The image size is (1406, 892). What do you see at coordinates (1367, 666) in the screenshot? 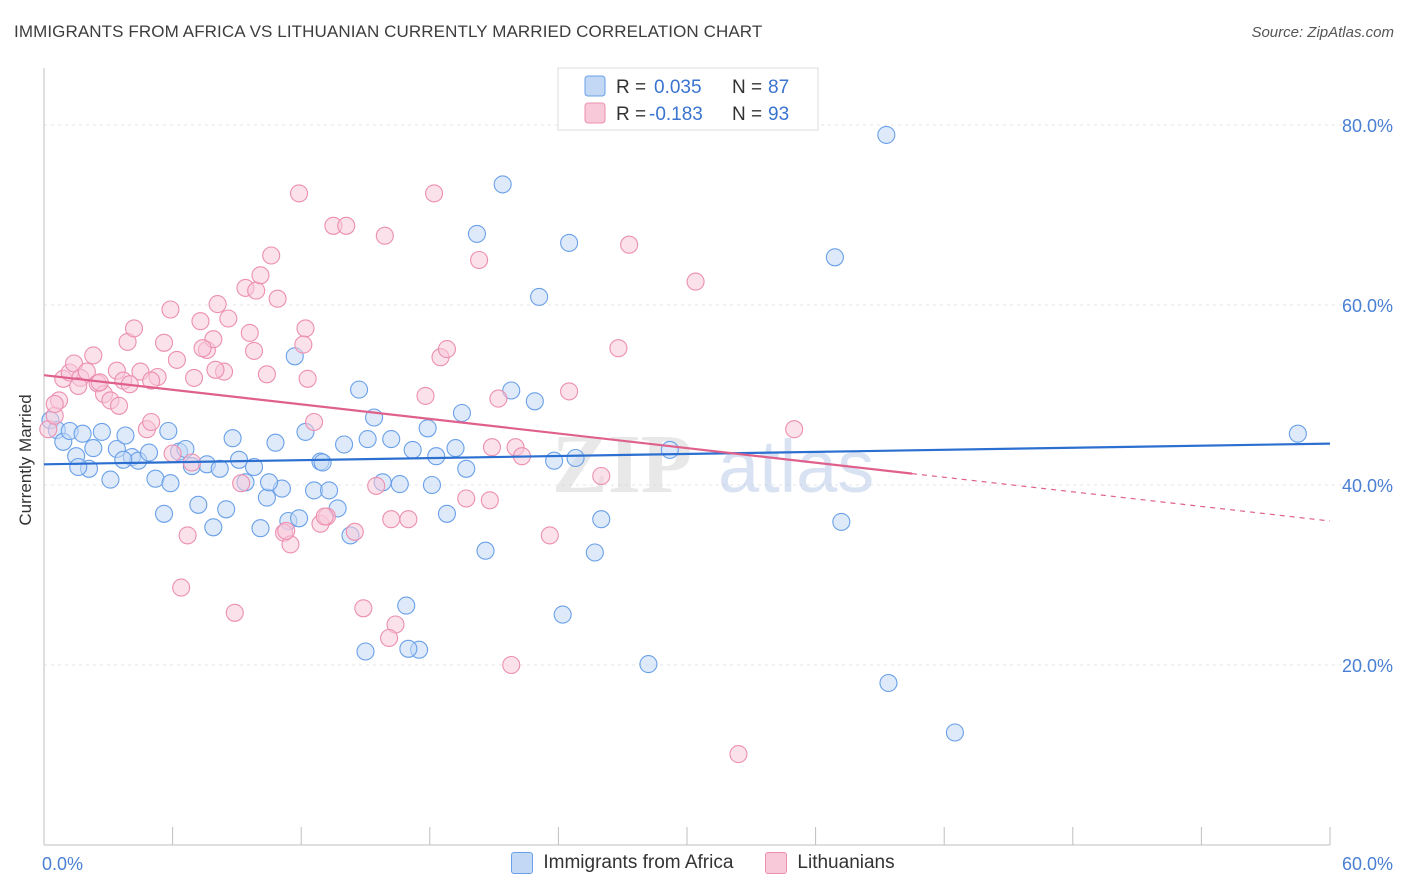
I see `y-tick-label: 20.0%` at bounding box center [1367, 666].